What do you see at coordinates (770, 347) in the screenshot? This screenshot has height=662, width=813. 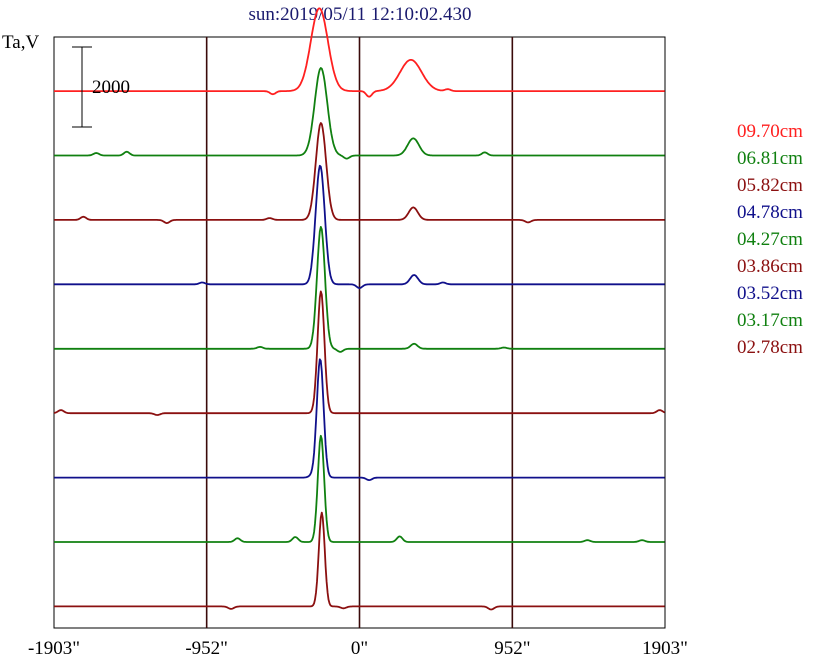 I see `legend-entry: 02.78cm` at bounding box center [770, 347].